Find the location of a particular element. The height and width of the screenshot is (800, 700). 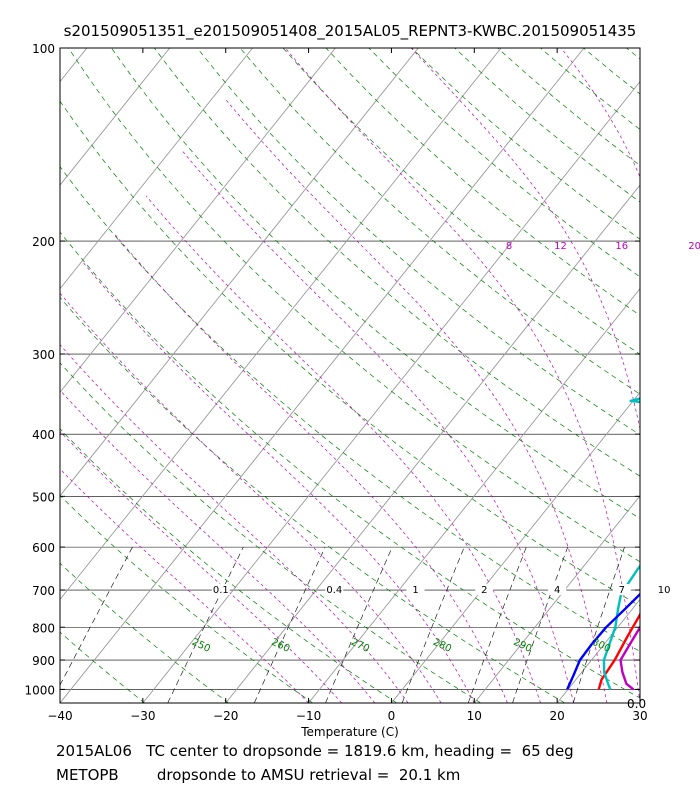

mixing-ratio-label: 1 is located at coordinates (415, 590).